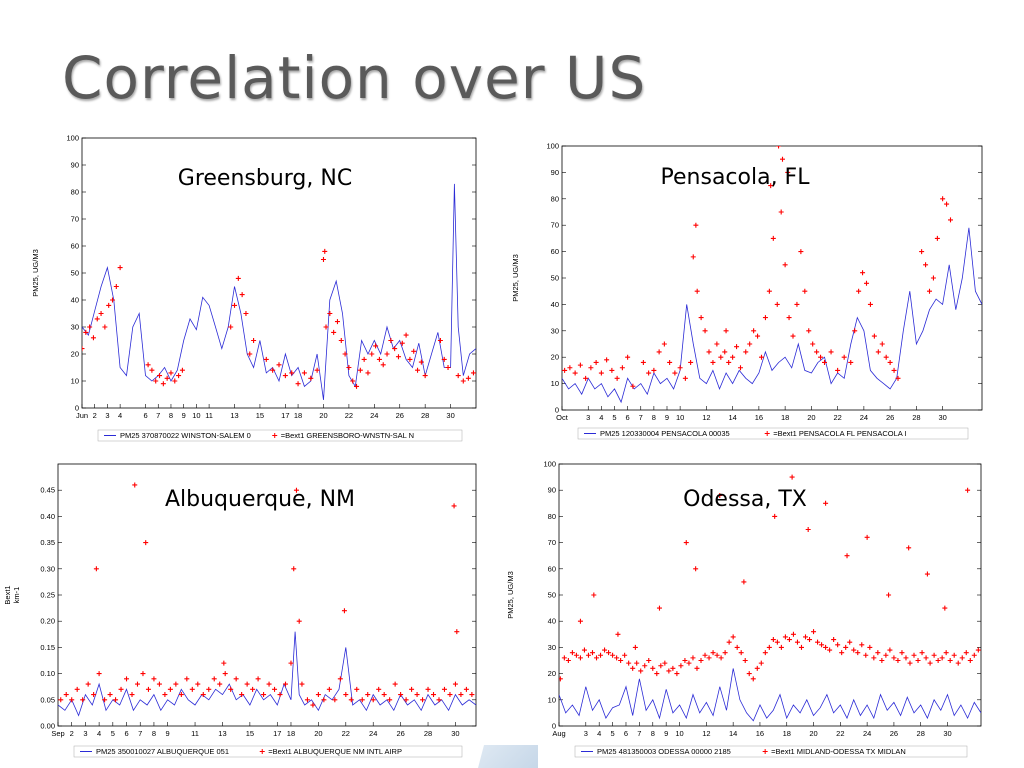  What do you see at coordinates (736, 177) in the screenshot?
I see `city-label: Pensacola, FL` at bounding box center [736, 177].